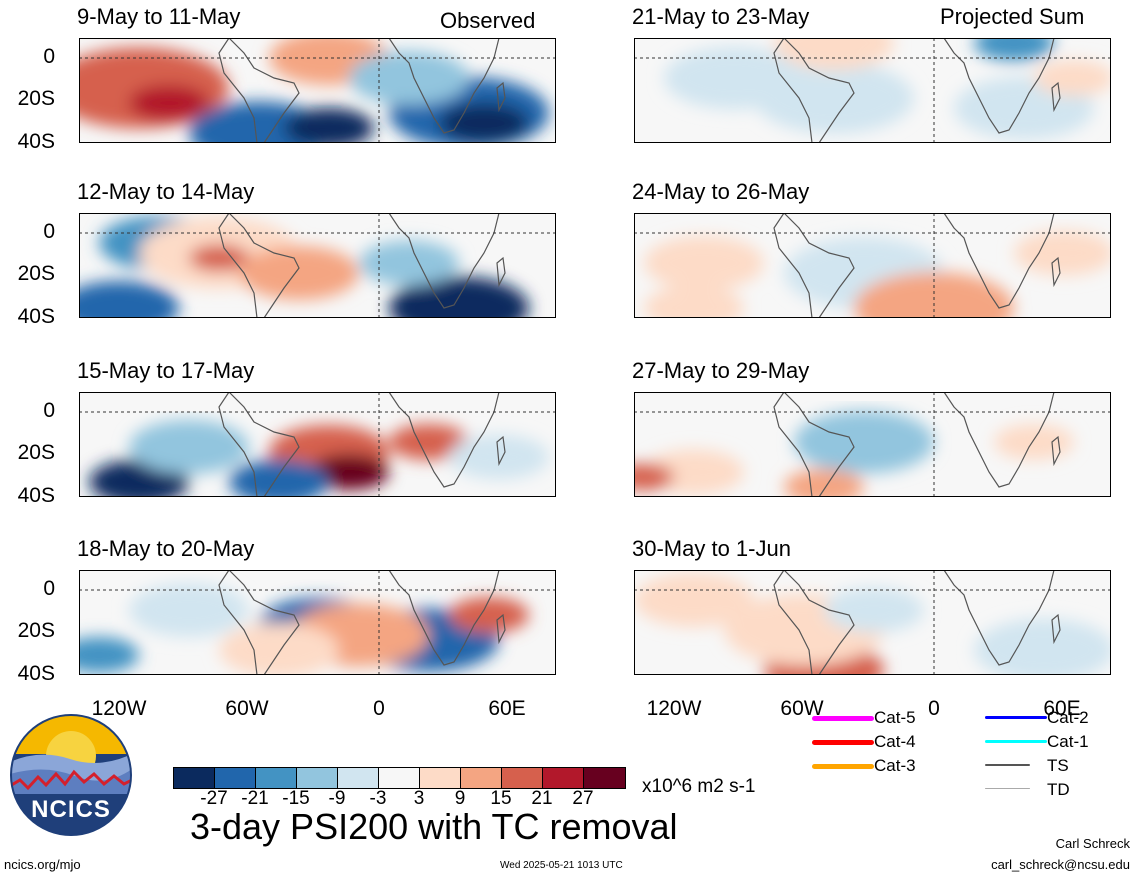 This screenshot has height=879, width=1135. What do you see at coordinates (214, 798) in the screenshot?
I see `colorbar-tick-label: -27` at bounding box center [214, 798].